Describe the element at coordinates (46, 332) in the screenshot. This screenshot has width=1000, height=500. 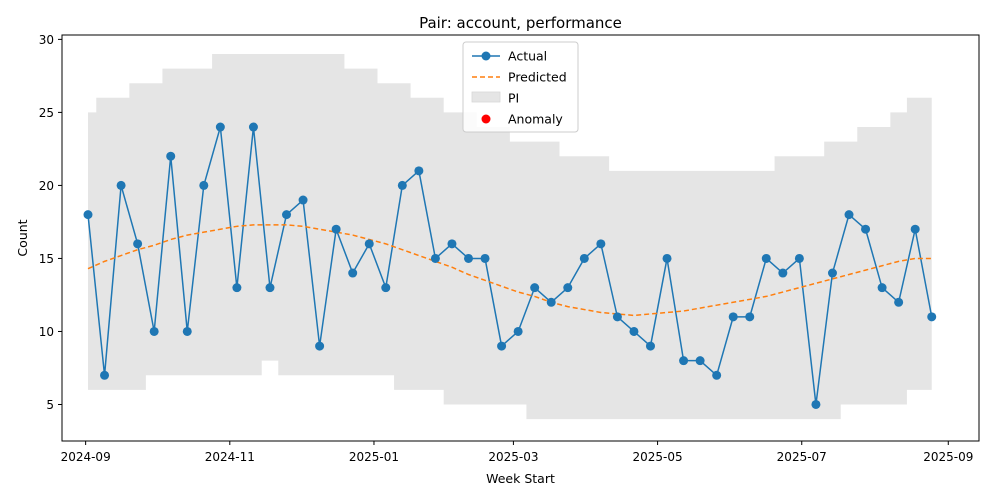
I see `y-tick-label: 10` at that location.